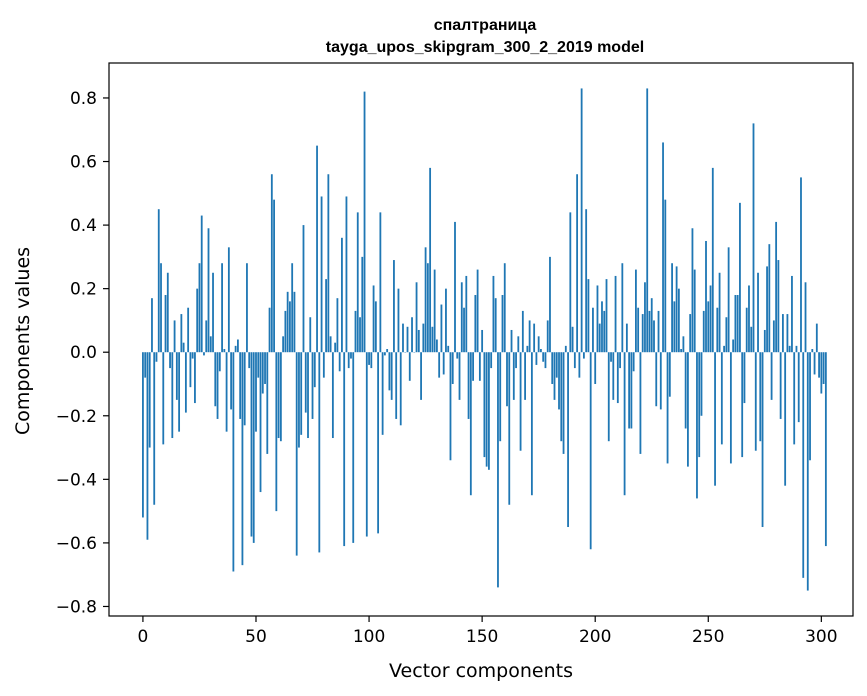 The image size is (867, 696). Describe the element at coordinates (482, 637) in the screenshot. I see `x-tick-label: 150` at that location.